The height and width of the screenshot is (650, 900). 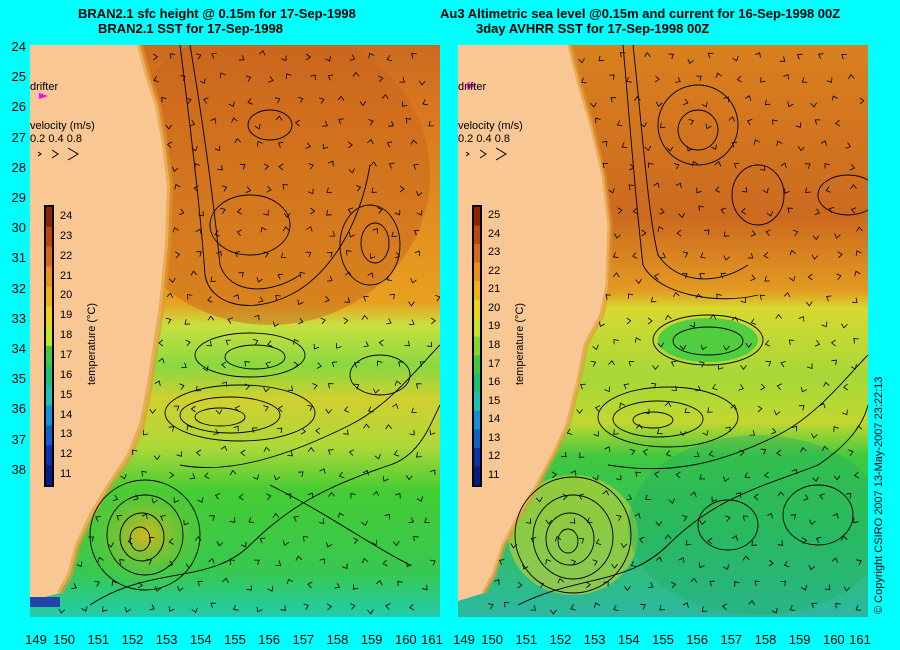 What do you see at coordinates (115, 320) in the screenshot?
I see `coast-shelf` at bounding box center [115, 320].